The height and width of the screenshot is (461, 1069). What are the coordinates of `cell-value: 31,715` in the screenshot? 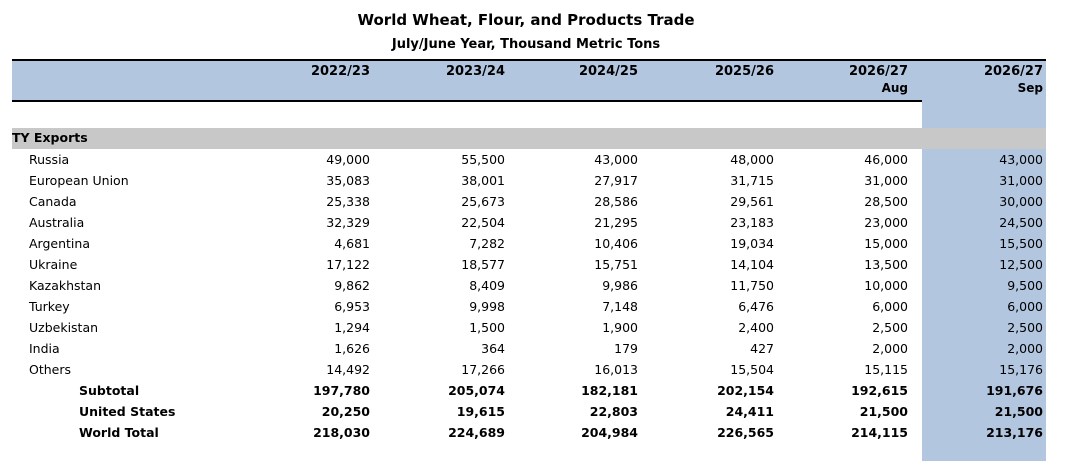 It's located at (752, 180).